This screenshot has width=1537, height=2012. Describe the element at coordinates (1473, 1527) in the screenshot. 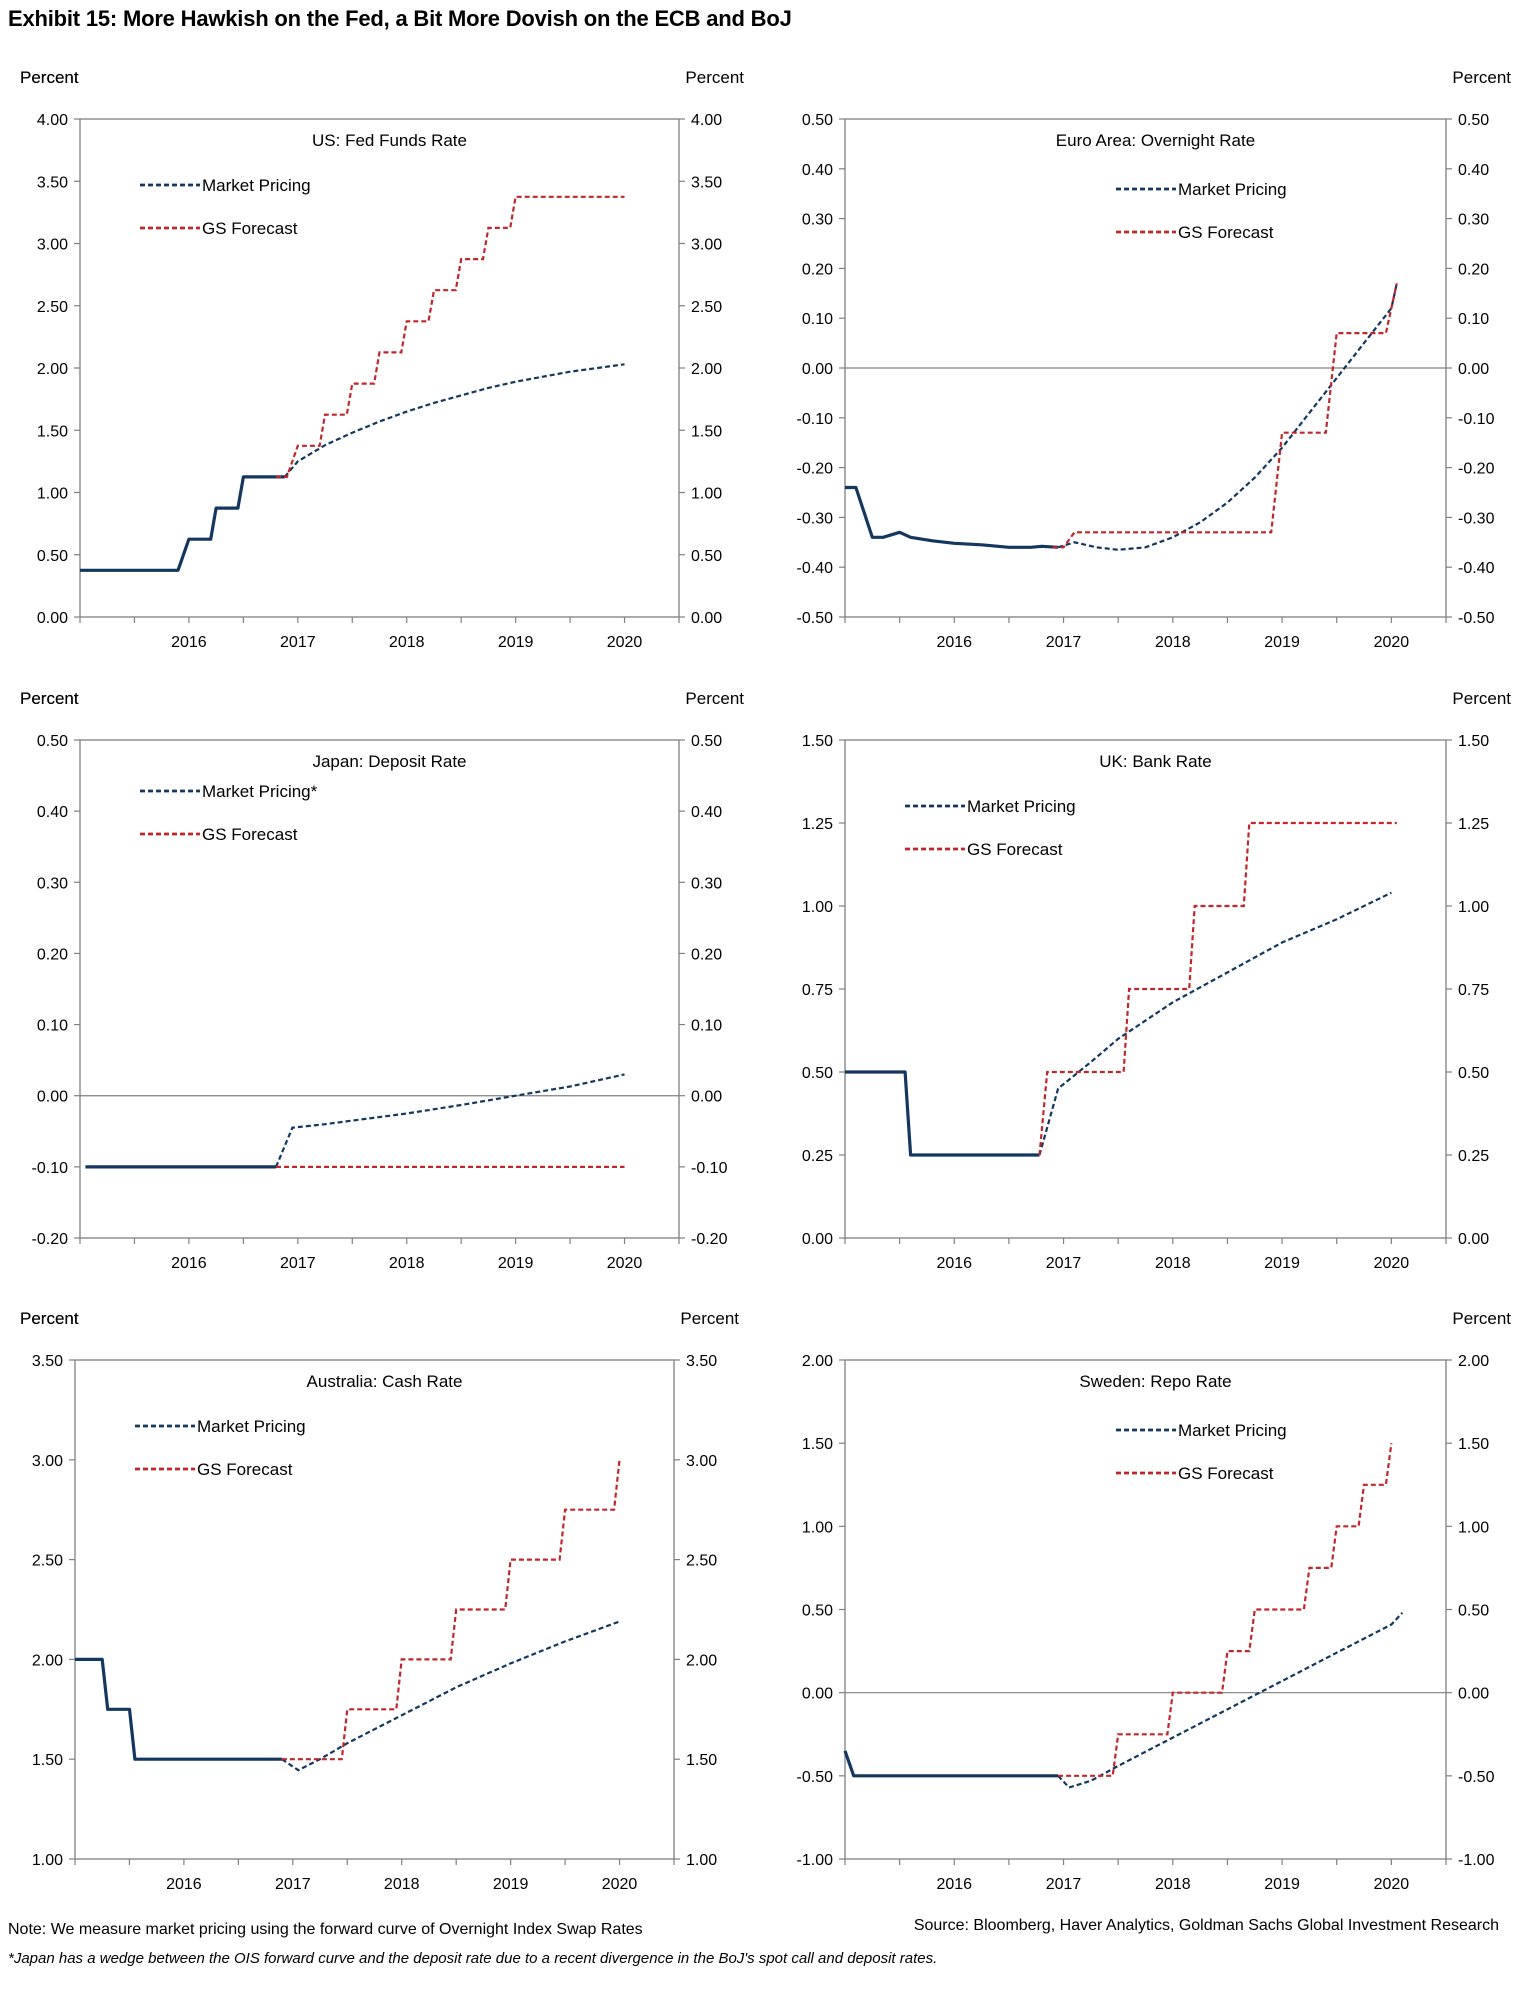

I see `y-tick-label-right: 1.00` at that location.